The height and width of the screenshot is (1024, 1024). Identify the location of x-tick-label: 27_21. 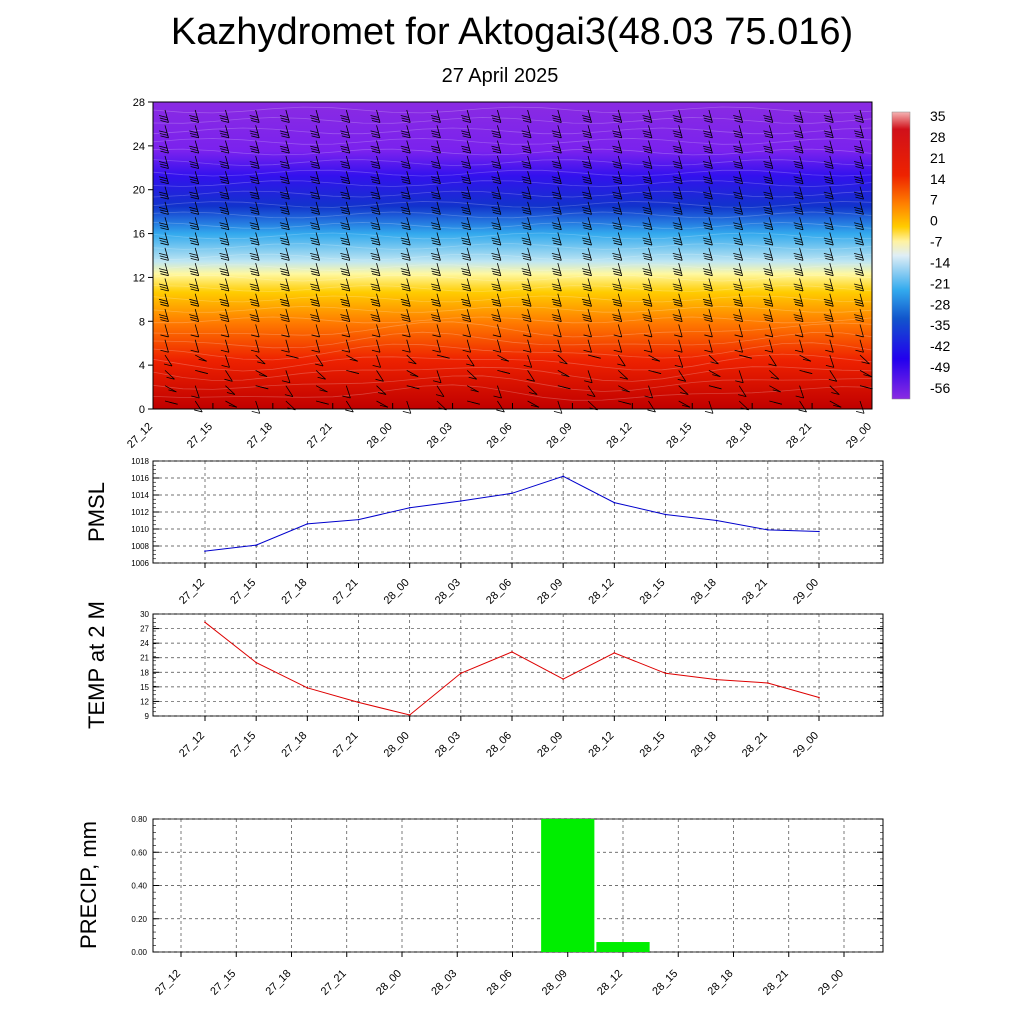
(334, 983).